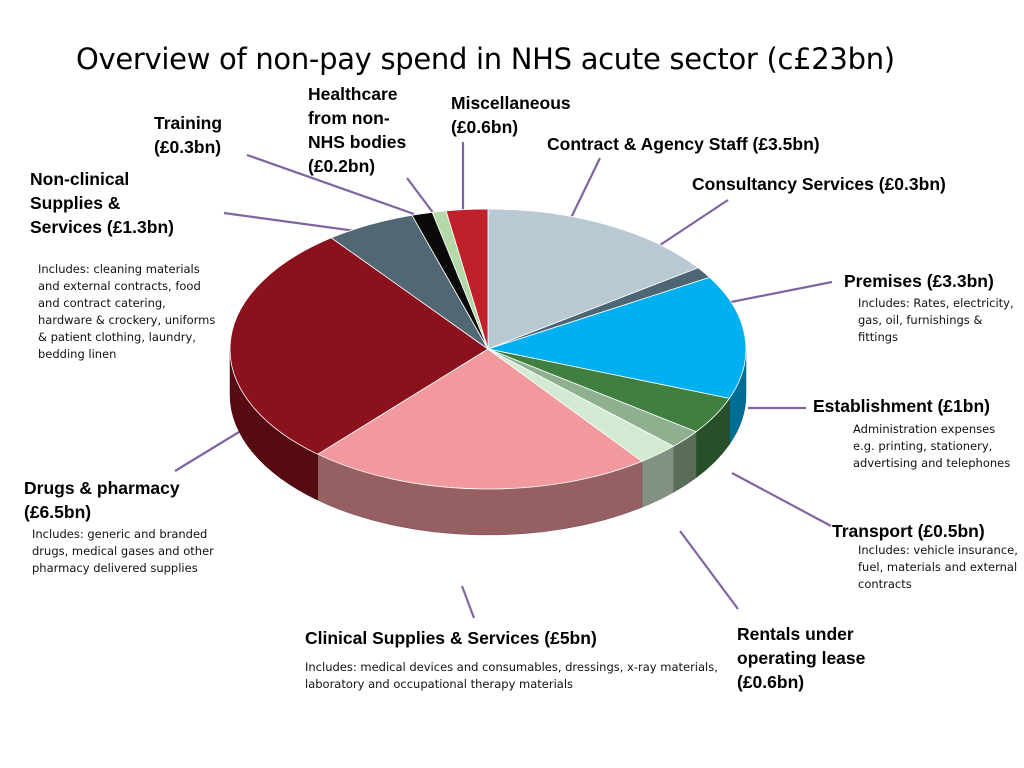  I want to click on slice-drugs-pharmacy, so click(359, 346).